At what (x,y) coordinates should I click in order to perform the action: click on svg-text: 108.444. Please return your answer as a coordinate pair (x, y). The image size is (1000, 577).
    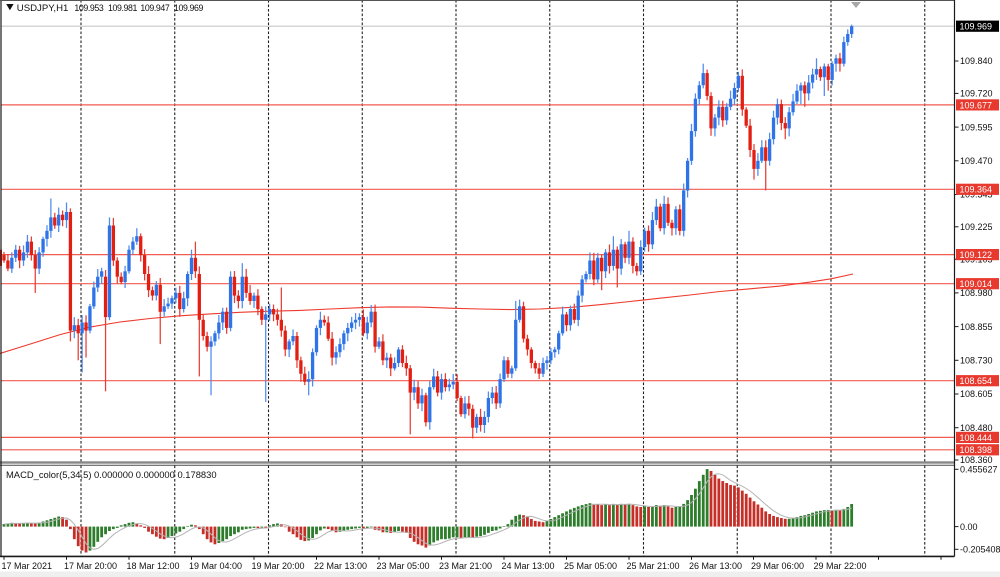
    Looking at the image, I should click on (976, 438).